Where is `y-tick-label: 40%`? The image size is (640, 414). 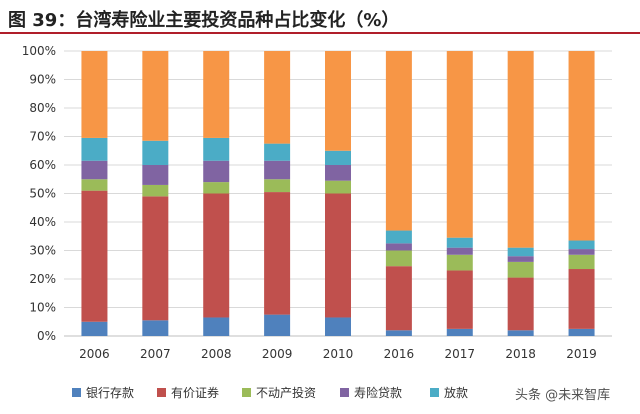 y-tick-label: 40% is located at coordinates (42, 222).